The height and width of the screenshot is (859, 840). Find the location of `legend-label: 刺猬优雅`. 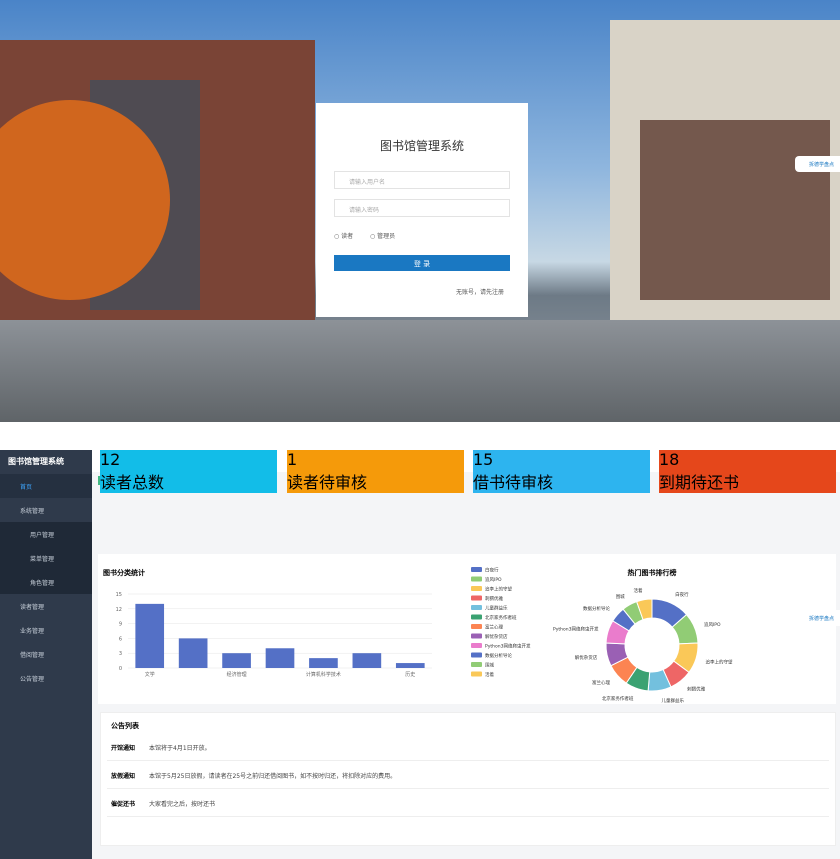

legend-label: 刺猬优雅 is located at coordinates (494, 598).